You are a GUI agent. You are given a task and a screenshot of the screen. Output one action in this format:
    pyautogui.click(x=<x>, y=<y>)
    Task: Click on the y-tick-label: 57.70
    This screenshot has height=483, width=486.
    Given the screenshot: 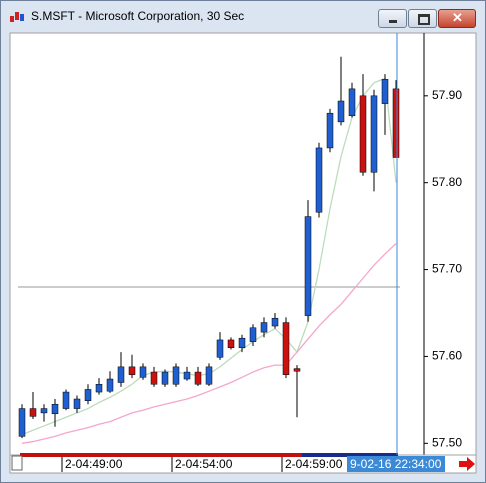 What is the action you would take?
    pyautogui.click(x=447, y=269)
    